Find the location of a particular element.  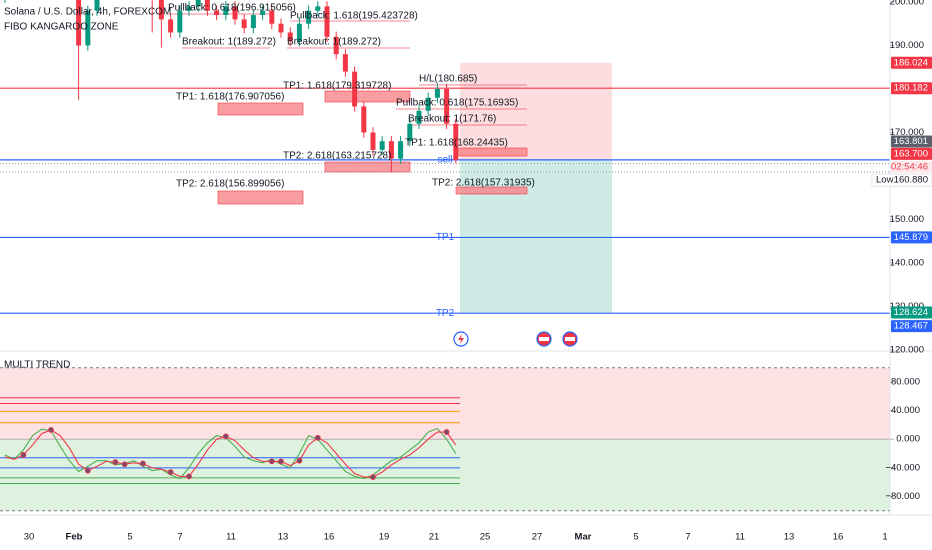

fibo-label: TP2: 2.618(163.215728) is located at coordinates (337, 156).